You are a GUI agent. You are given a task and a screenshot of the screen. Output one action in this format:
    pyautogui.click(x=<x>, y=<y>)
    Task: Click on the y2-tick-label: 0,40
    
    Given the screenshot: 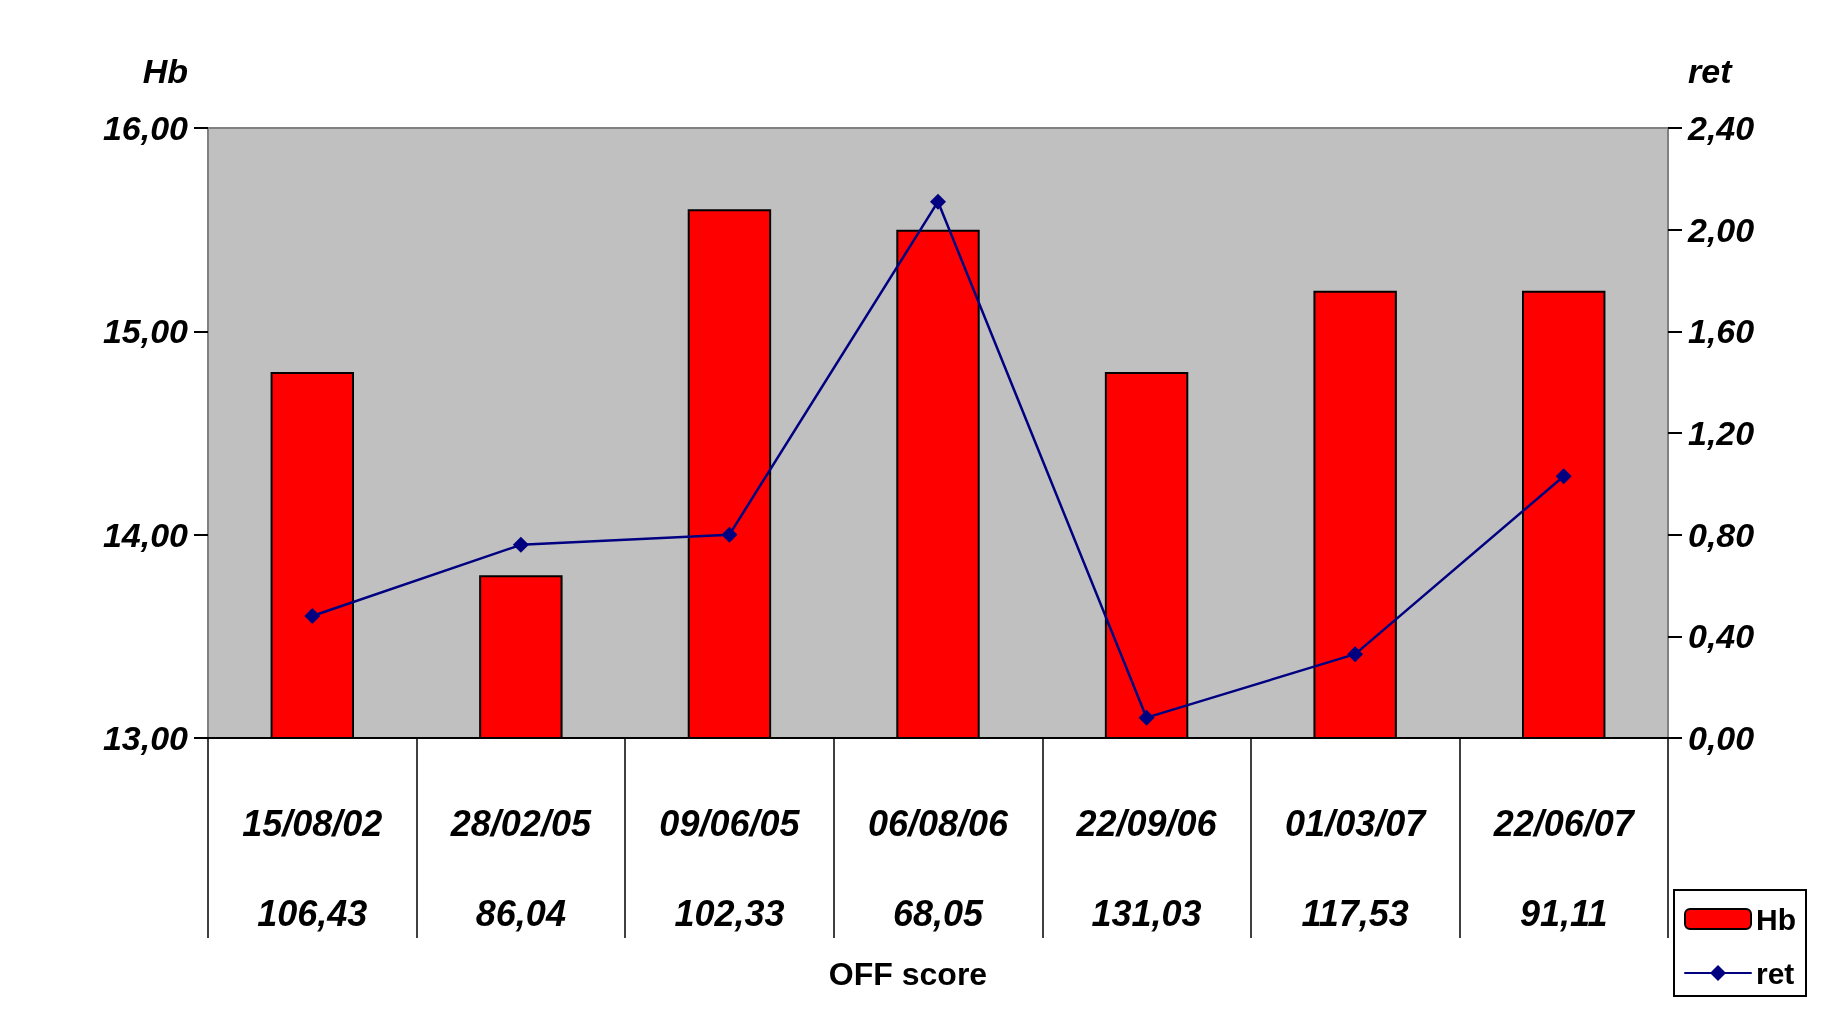 What is the action you would take?
    pyautogui.click(x=1721, y=636)
    